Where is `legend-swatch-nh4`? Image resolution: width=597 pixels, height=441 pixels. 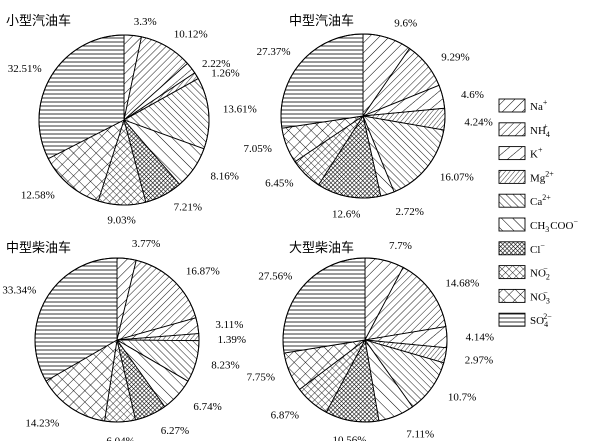
legend-swatch-nh4 is located at coordinates (512, 129).